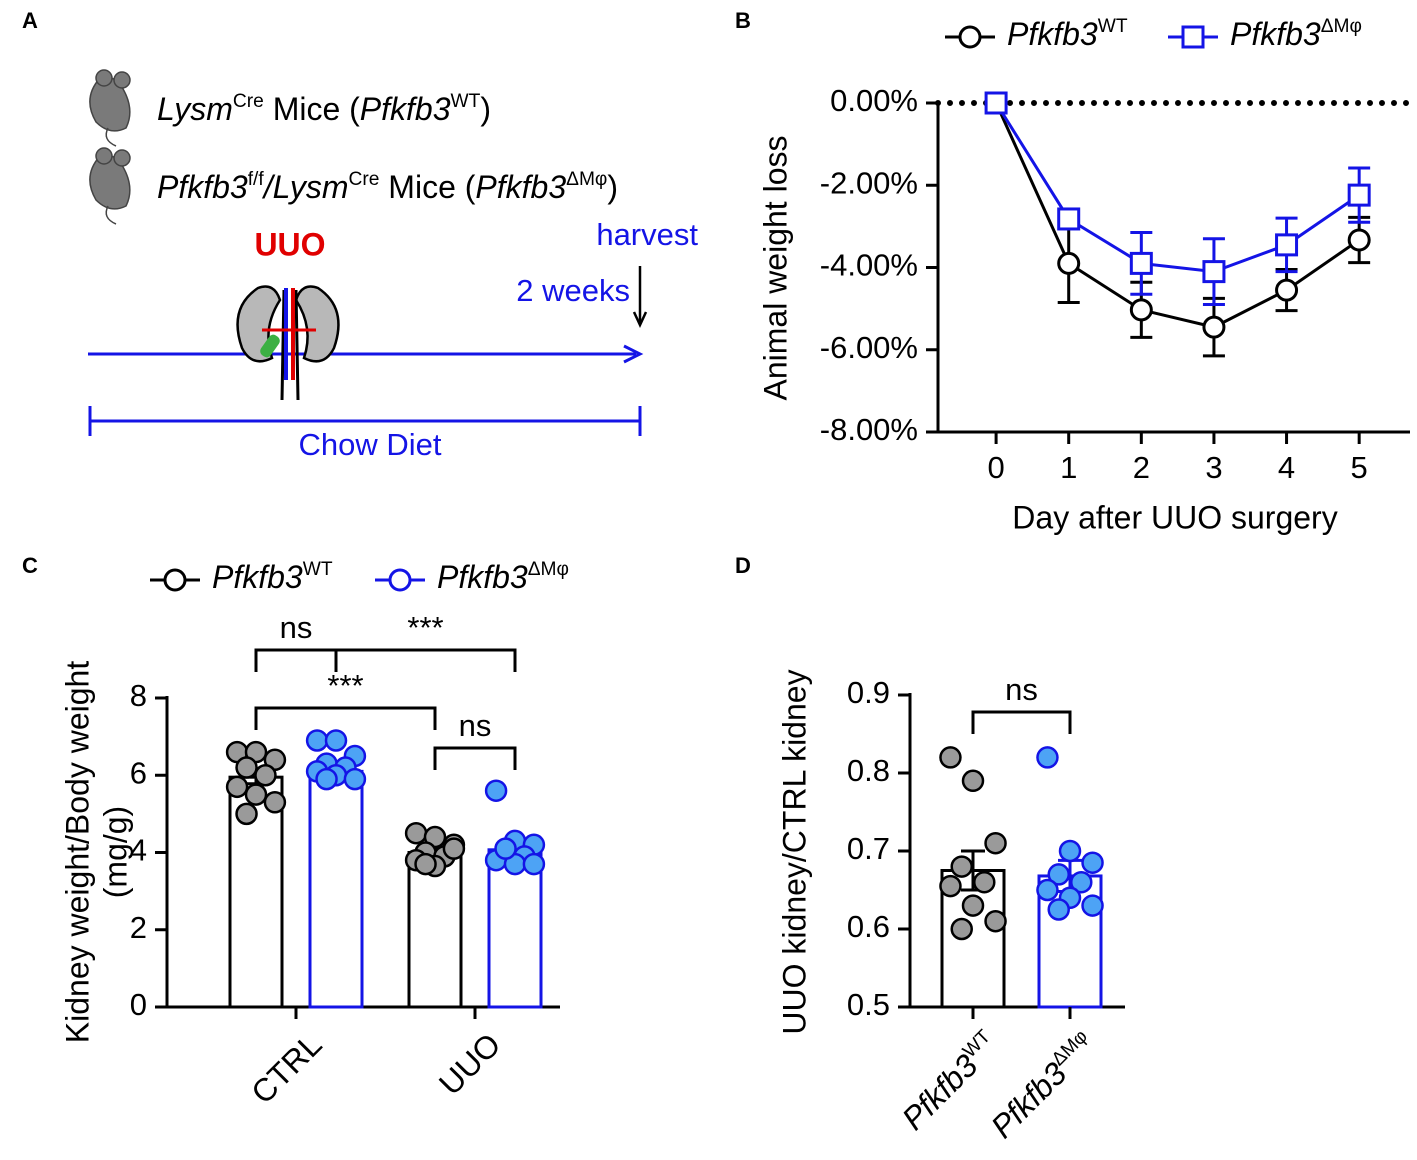 The height and width of the screenshot is (1160, 1417). I want to click on y-tick-label: 0.6, so click(868, 926).